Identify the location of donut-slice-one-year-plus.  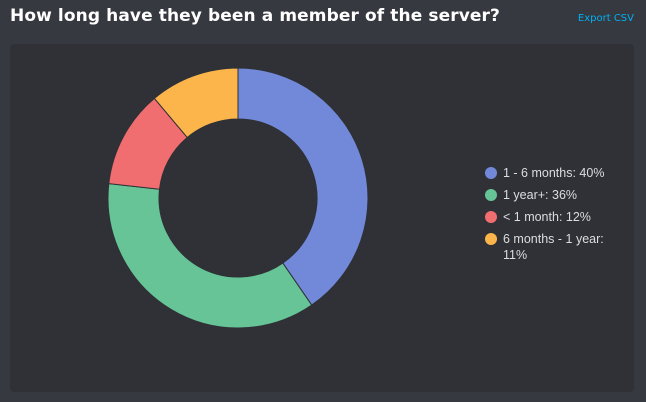
(210, 256).